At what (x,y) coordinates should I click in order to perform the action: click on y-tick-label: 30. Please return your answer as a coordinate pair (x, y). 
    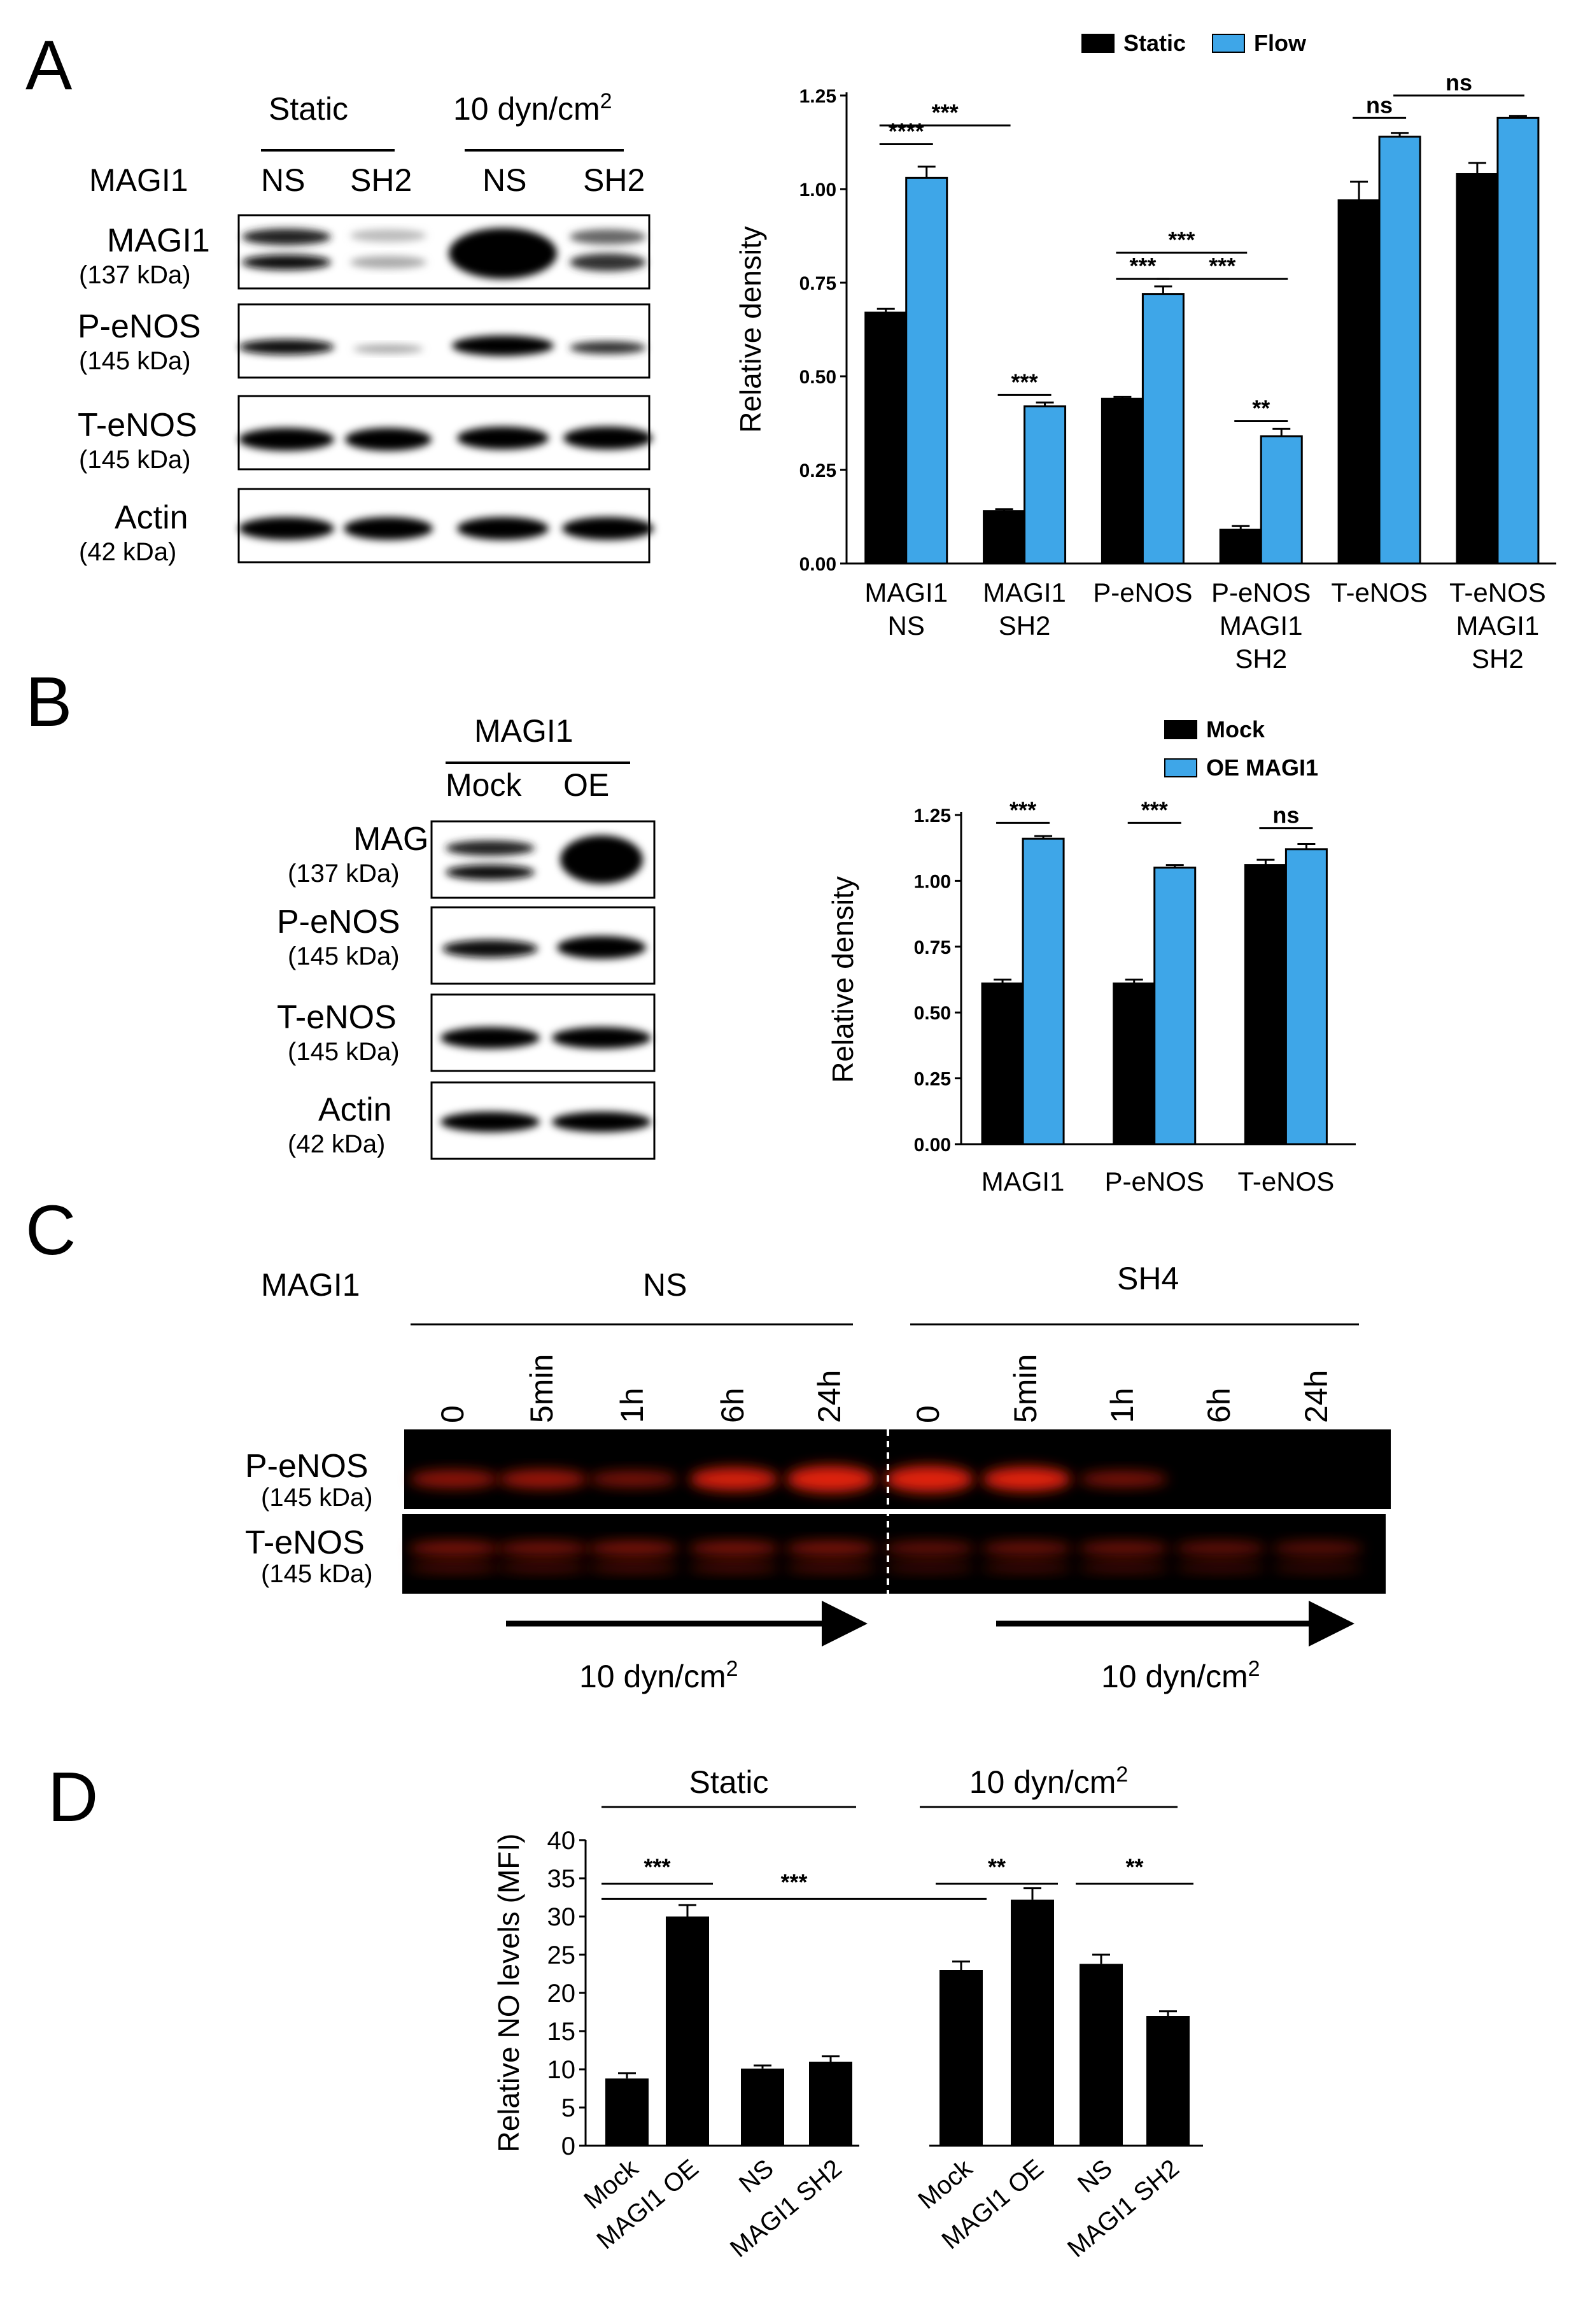
    Looking at the image, I should click on (561, 1917).